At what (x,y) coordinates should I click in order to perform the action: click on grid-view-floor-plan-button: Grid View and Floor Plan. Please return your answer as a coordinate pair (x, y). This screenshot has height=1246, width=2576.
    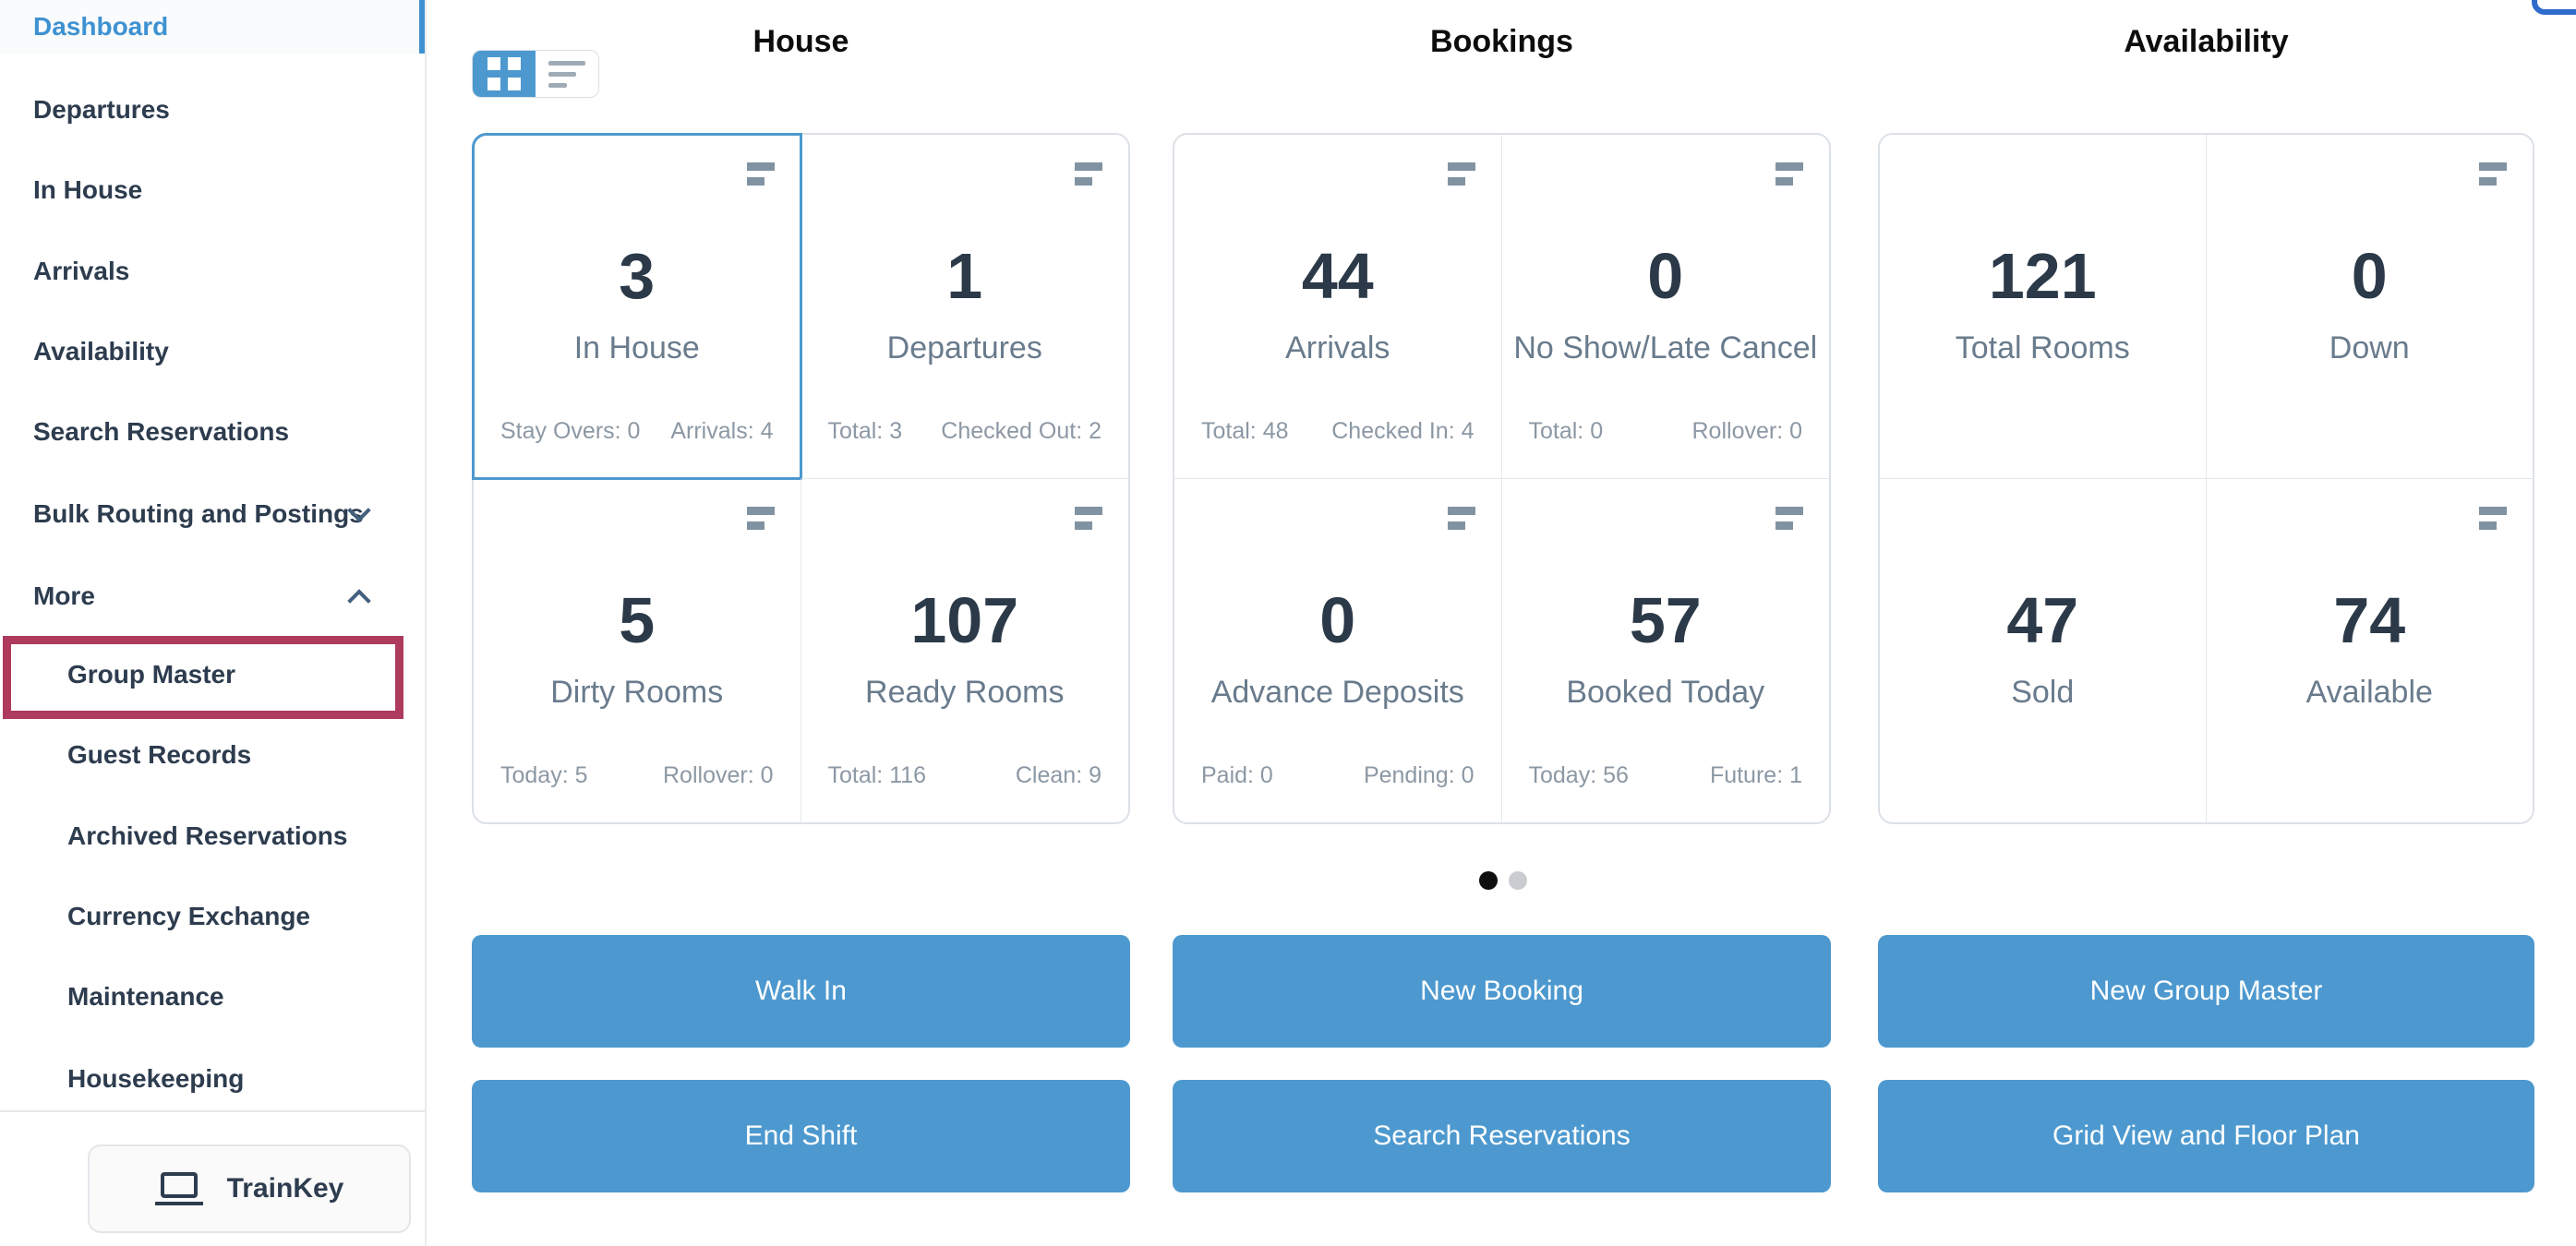
    Looking at the image, I should click on (2206, 1136).